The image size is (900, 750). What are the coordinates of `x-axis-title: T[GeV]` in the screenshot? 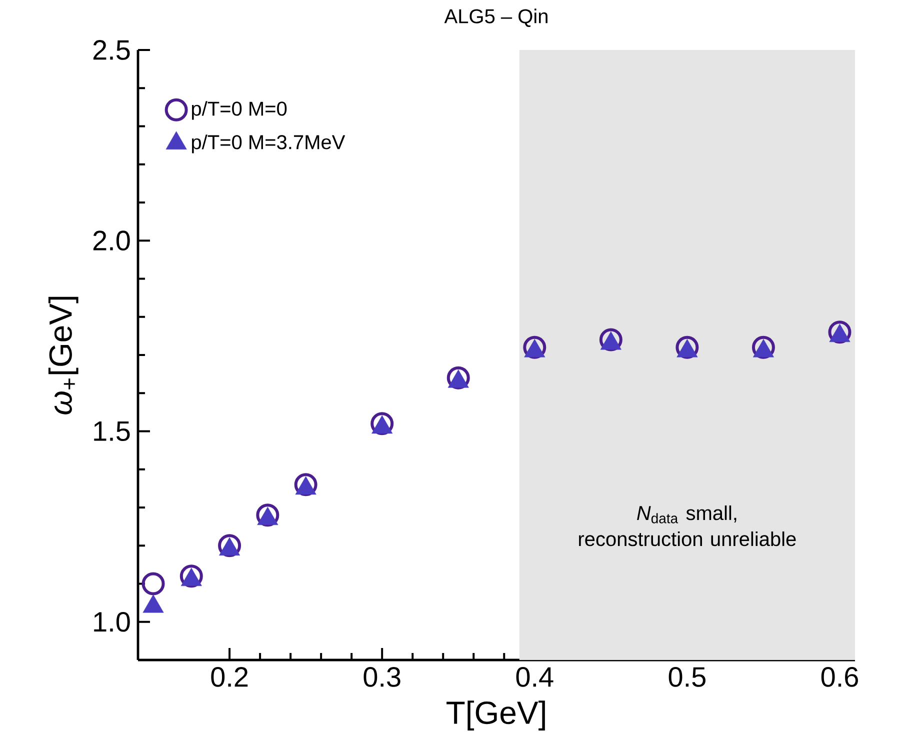 It's located at (495, 715).